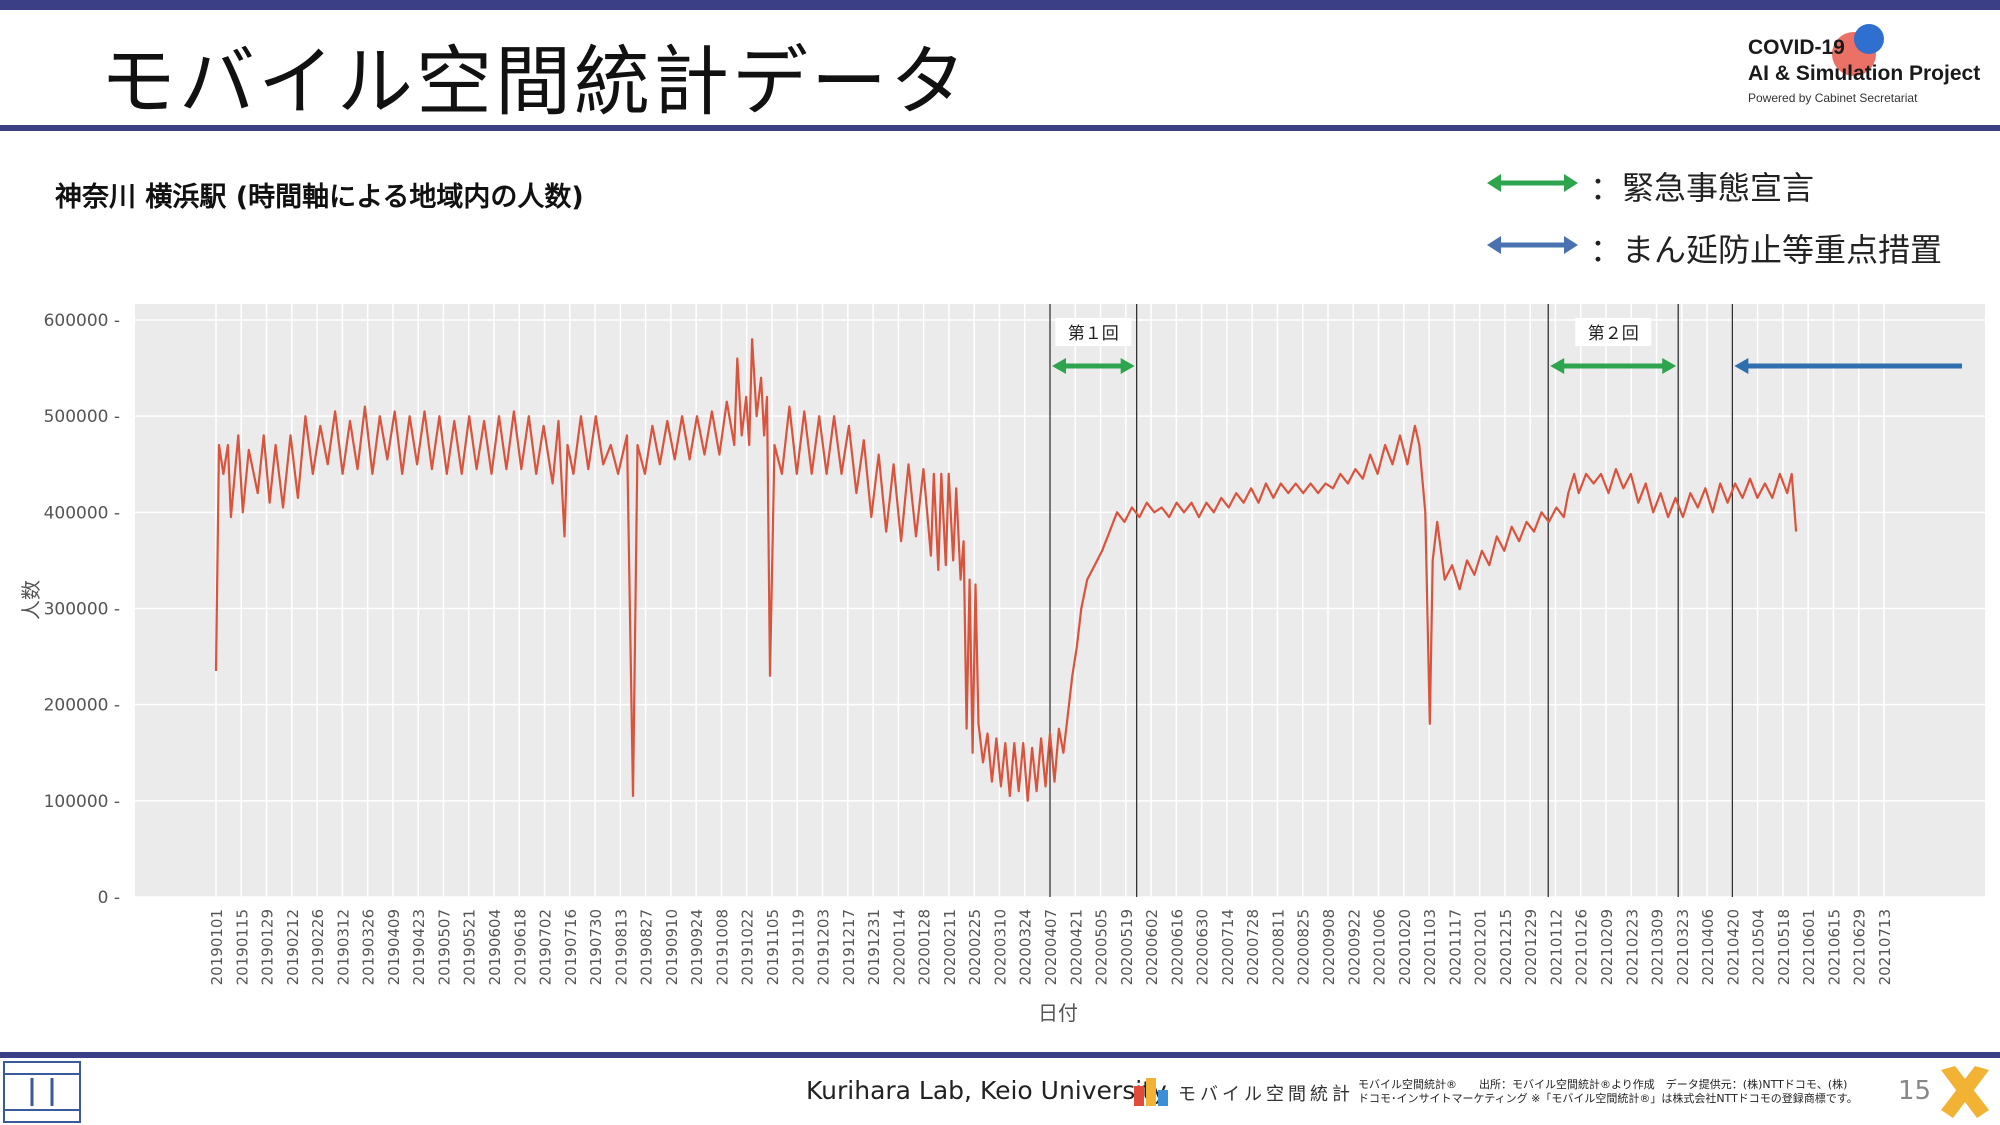 The image size is (2000, 1125). What do you see at coordinates (849, 947) in the screenshot?
I see `x-tick-label: 20191217` at bounding box center [849, 947].